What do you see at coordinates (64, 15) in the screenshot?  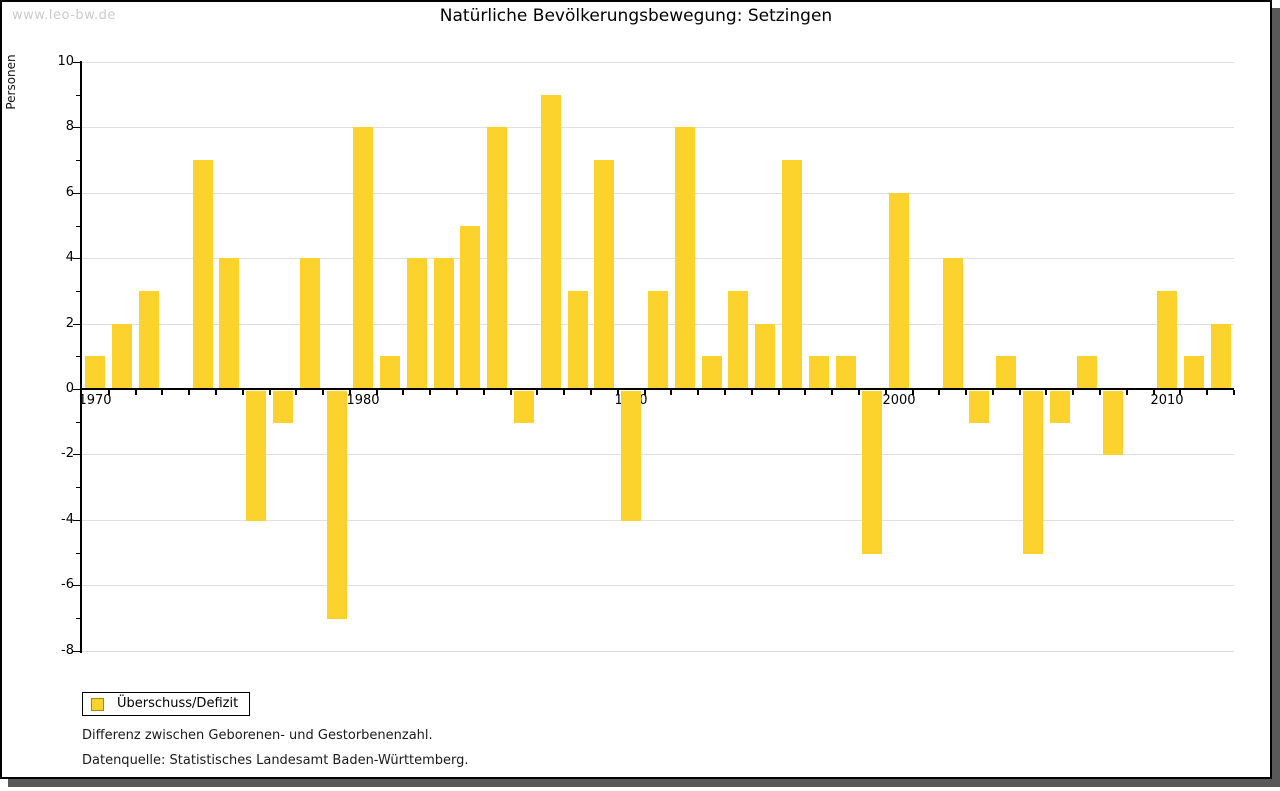 I see `watermark: www.leo-bw.de` at bounding box center [64, 15].